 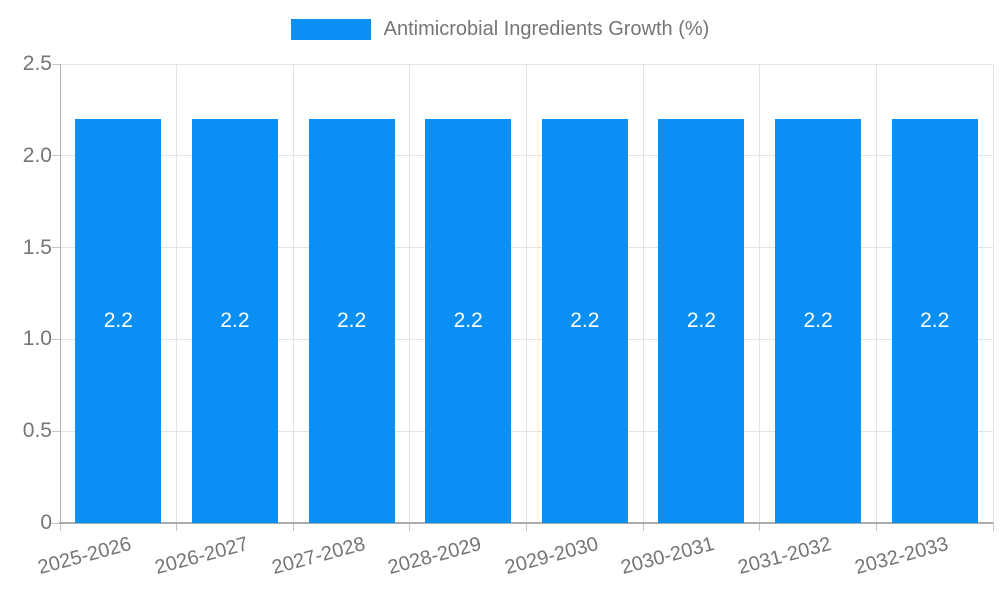 I want to click on chart-legend: Antimicrobial Ingredients Growth (%), so click(x=500, y=29).